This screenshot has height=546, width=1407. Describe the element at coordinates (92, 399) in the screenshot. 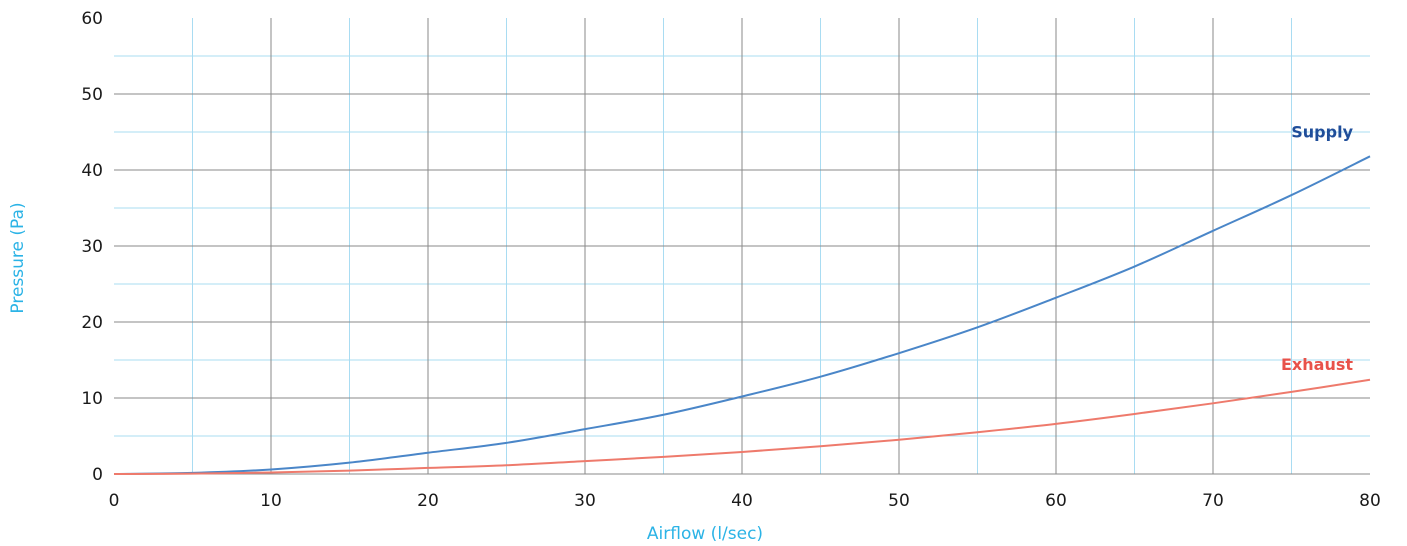

I see `y-tick-label: 10` at that location.